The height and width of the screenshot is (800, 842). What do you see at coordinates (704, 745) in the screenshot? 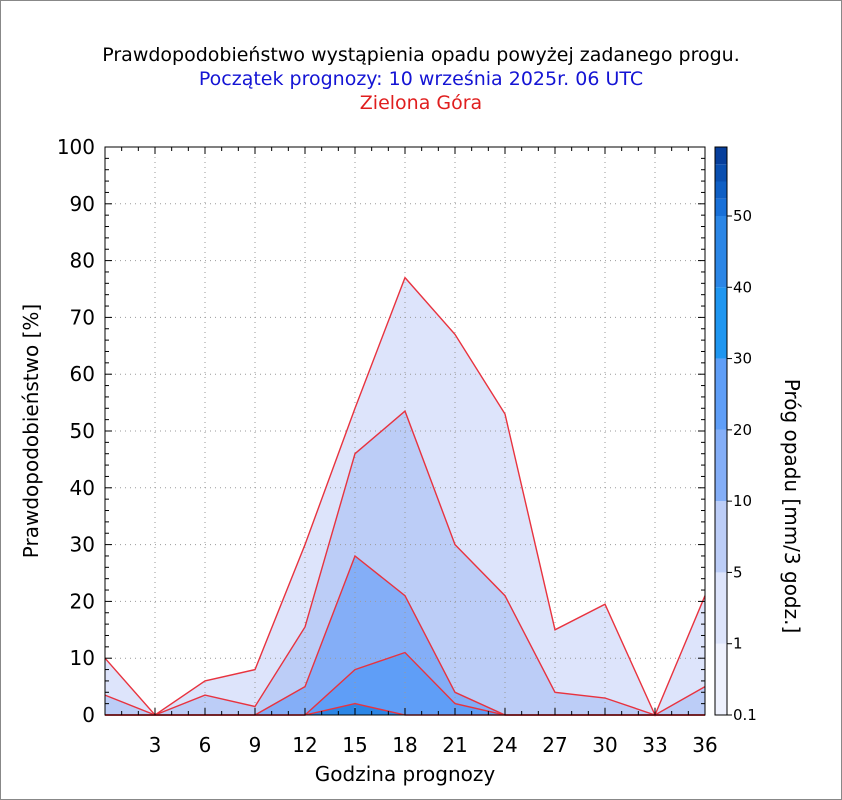
I see `x-tick-label: 36` at bounding box center [704, 745].